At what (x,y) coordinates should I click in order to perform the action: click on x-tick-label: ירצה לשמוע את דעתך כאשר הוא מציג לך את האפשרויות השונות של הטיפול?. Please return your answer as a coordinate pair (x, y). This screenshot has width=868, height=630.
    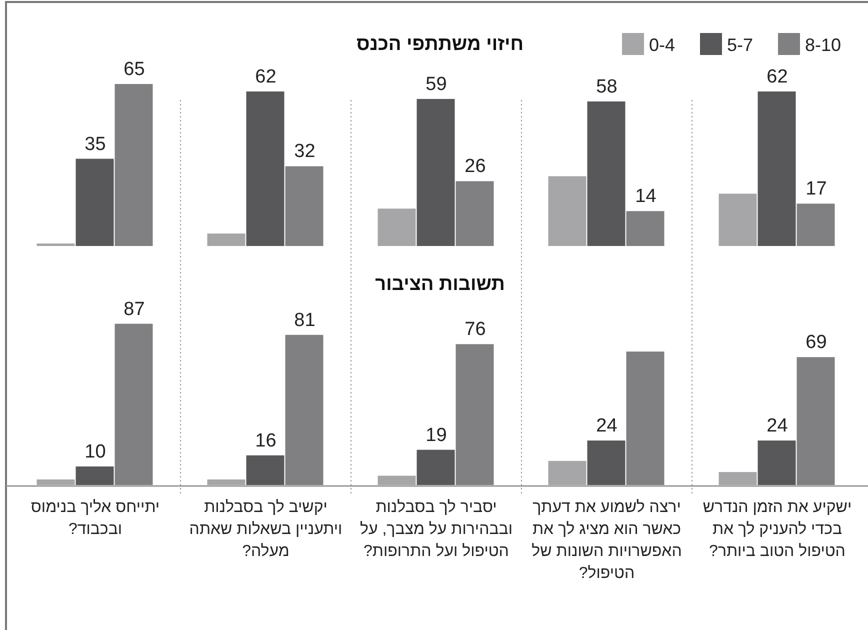
    Looking at the image, I should click on (606, 541).